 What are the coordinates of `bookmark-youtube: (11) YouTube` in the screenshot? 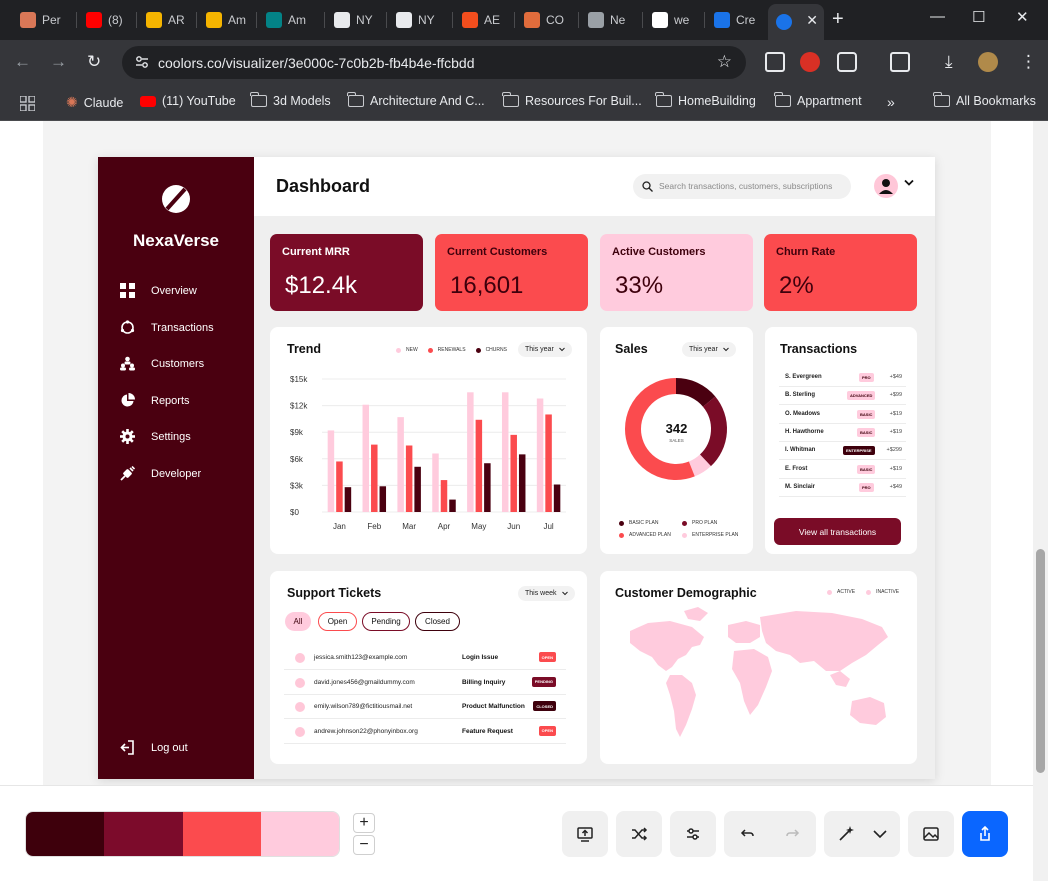 It's located at (188, 101).